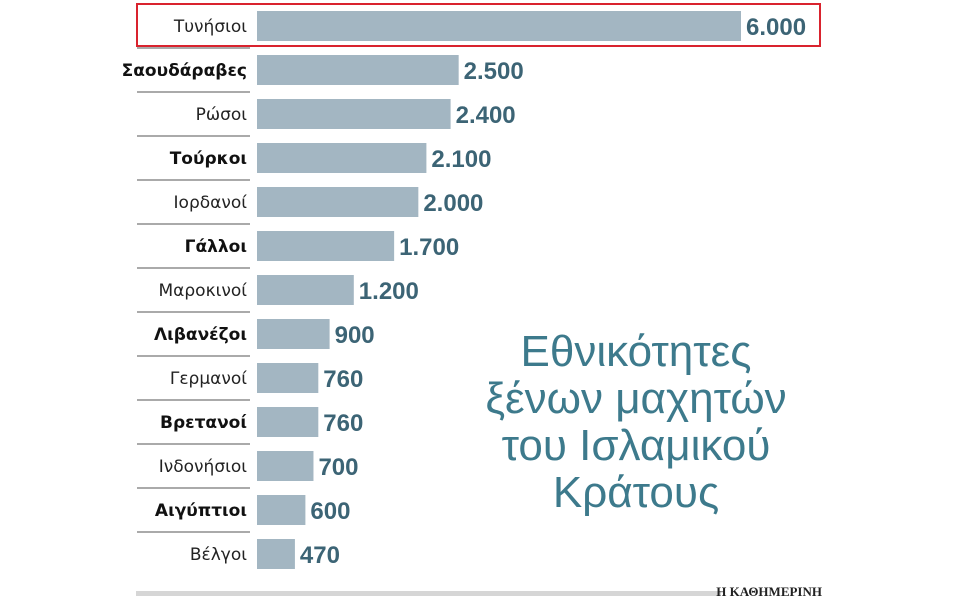  Describe the element at coordinates (203, 423) in the screenshot. I see `category-label: Βρετανοί` at that location.